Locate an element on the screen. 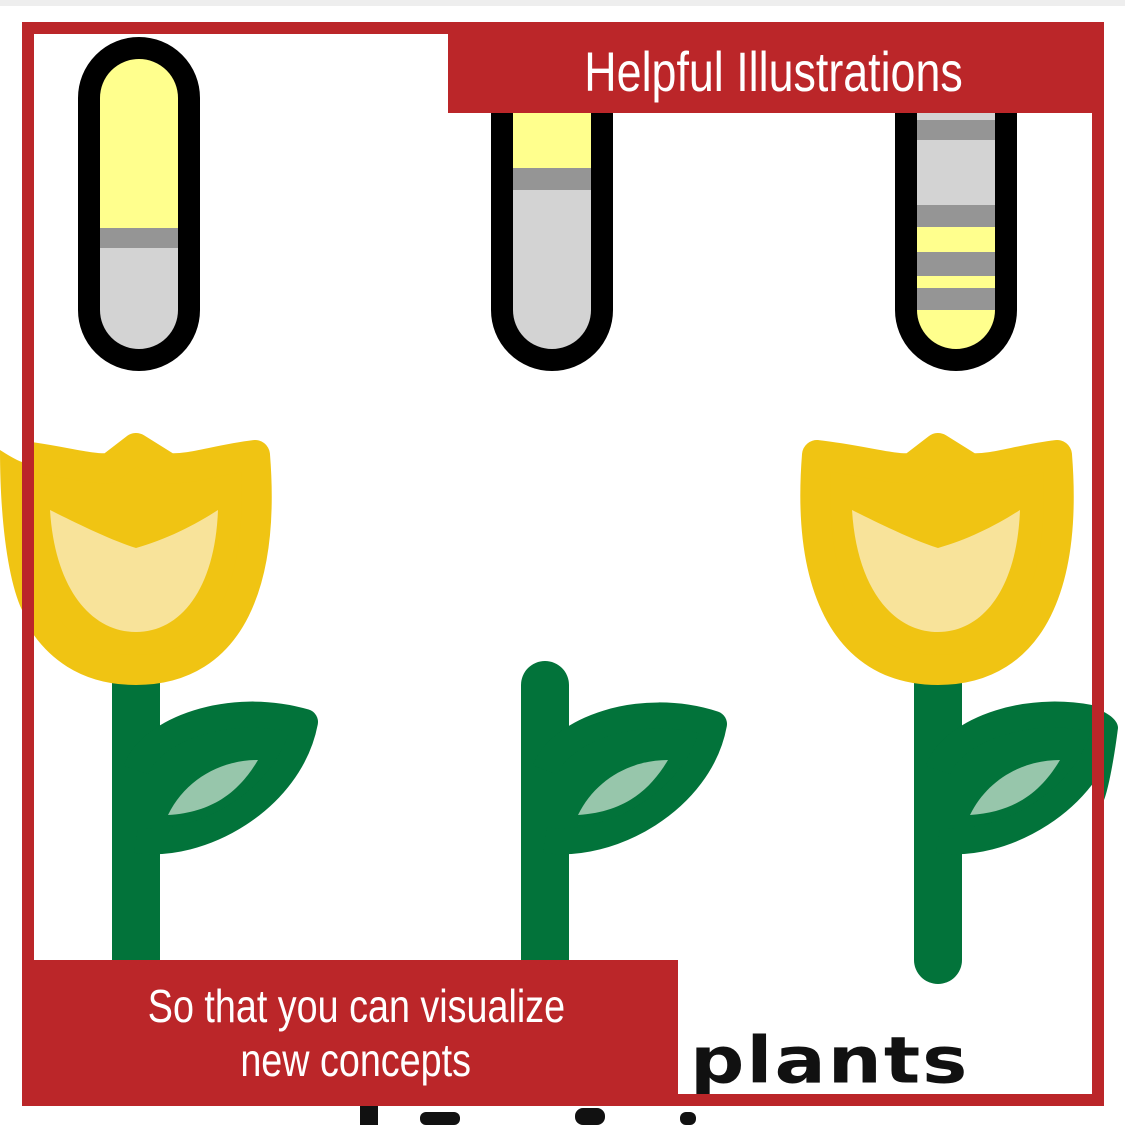  test-tube-icon is located at coordinates (139, 204).